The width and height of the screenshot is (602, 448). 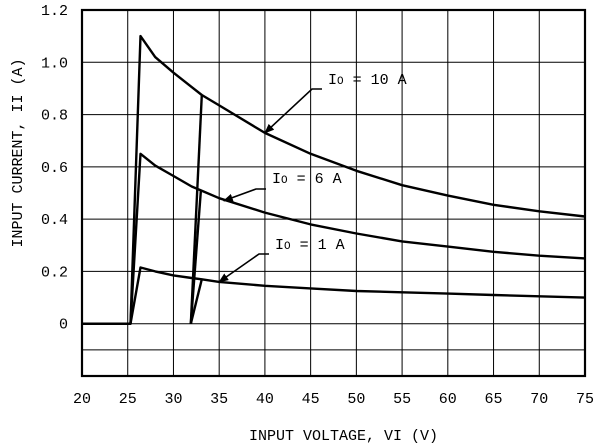 What do you see at coordinates (63, 325) in the screenshot?
I see `y-tick-label: 0` at bounding box center [63, 325].